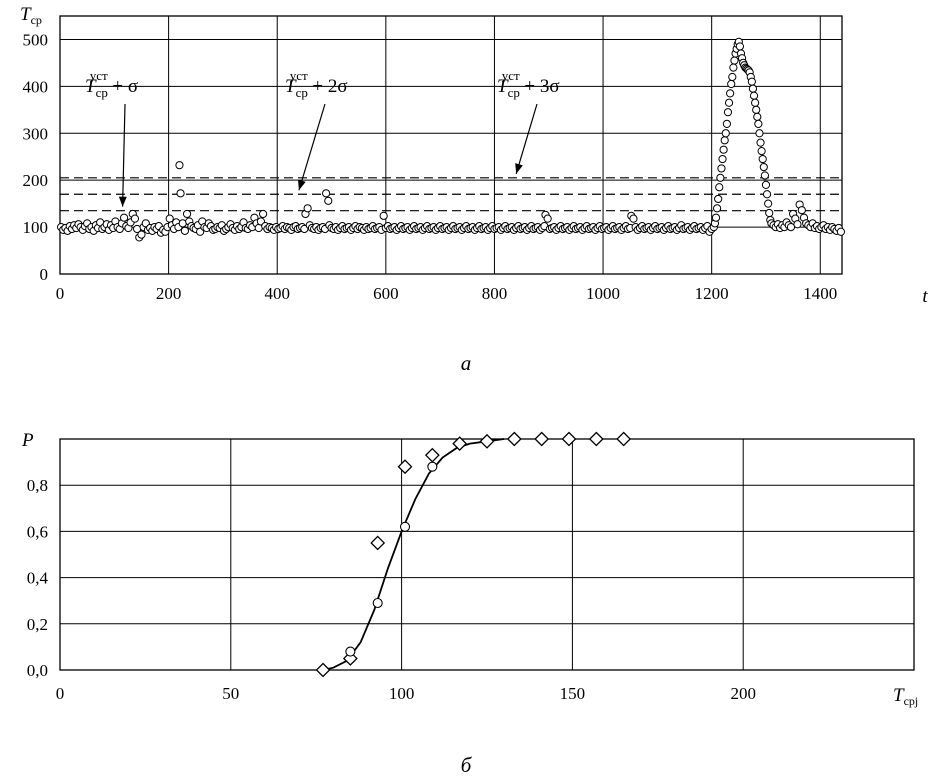 This screenshot has height=783, width=937. Describe the element at coordinates (712, 293) in the screenshot. I see `x-tick-label: 1200` at that location.